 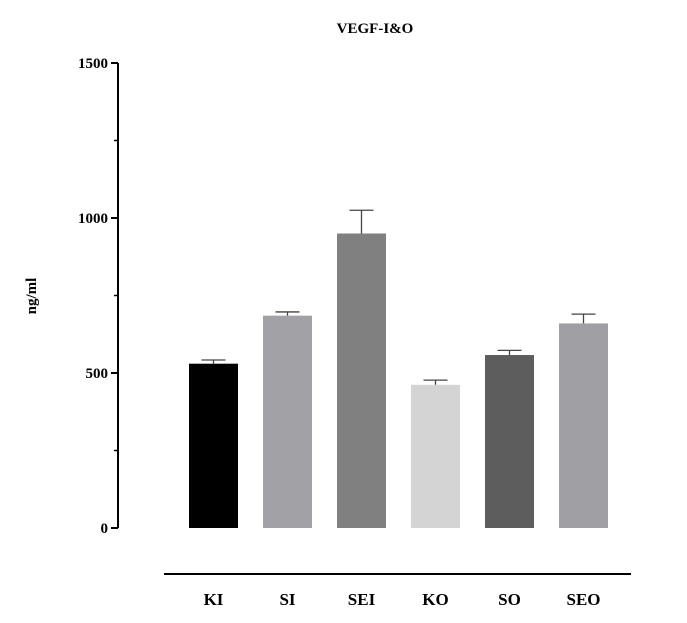 What do you see at coordinates (93, 64) in the screenshot?
I see `y-tick-label: 1500` at bounding box center [93, 64].